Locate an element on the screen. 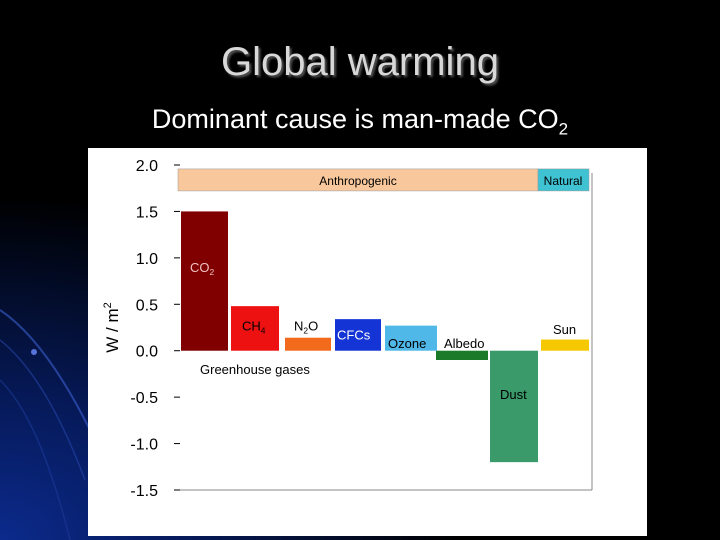 The height and width of the screenshot is (540, 720). bar-label-n2o: N2O is located at coordinates (306, 326).